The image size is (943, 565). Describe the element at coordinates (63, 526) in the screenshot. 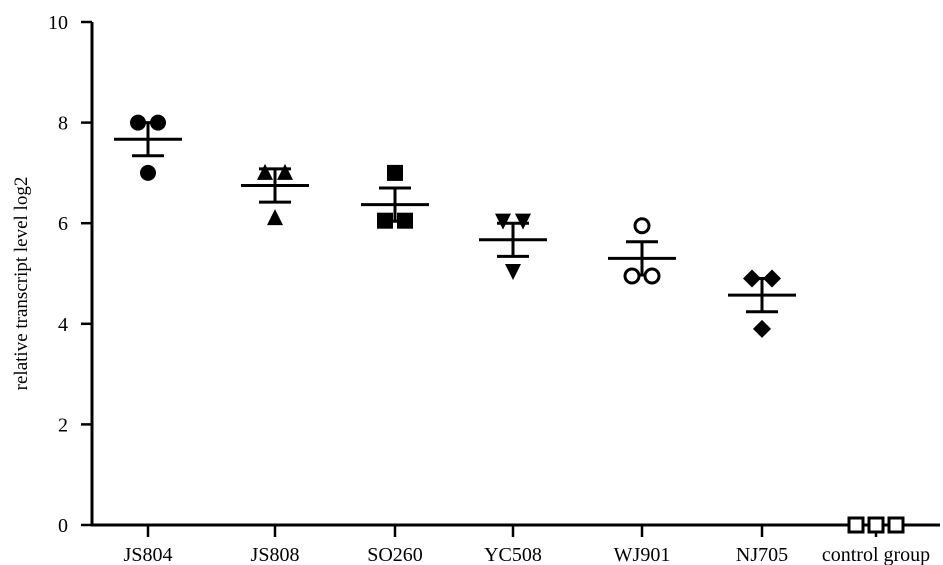

I see `y-tick-label: 0` at that location.